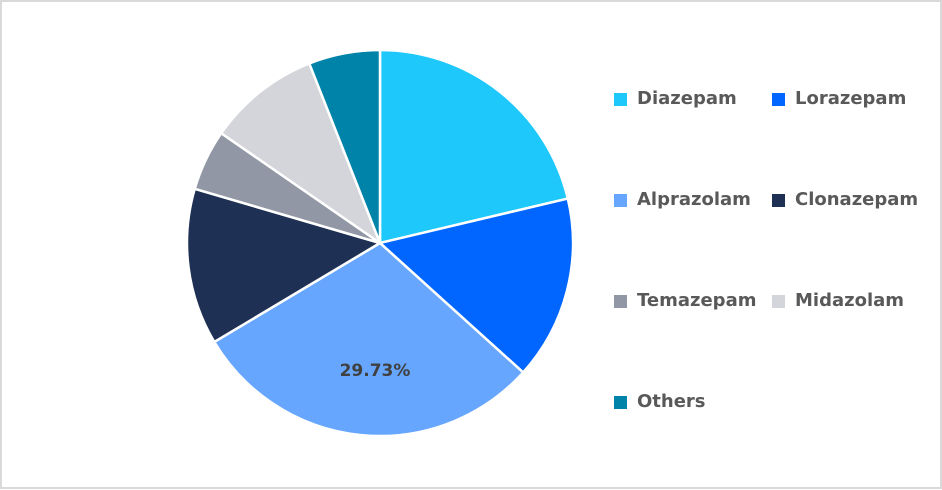 This screenshot has height=490, width=942. Describe the element at coordinates (687, 98) in the screenshot. I see `legend-label: Diazepam` at that location.